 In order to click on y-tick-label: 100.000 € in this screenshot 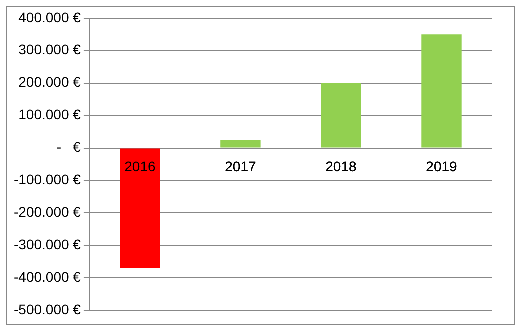, I will do `click(50, 114)`.